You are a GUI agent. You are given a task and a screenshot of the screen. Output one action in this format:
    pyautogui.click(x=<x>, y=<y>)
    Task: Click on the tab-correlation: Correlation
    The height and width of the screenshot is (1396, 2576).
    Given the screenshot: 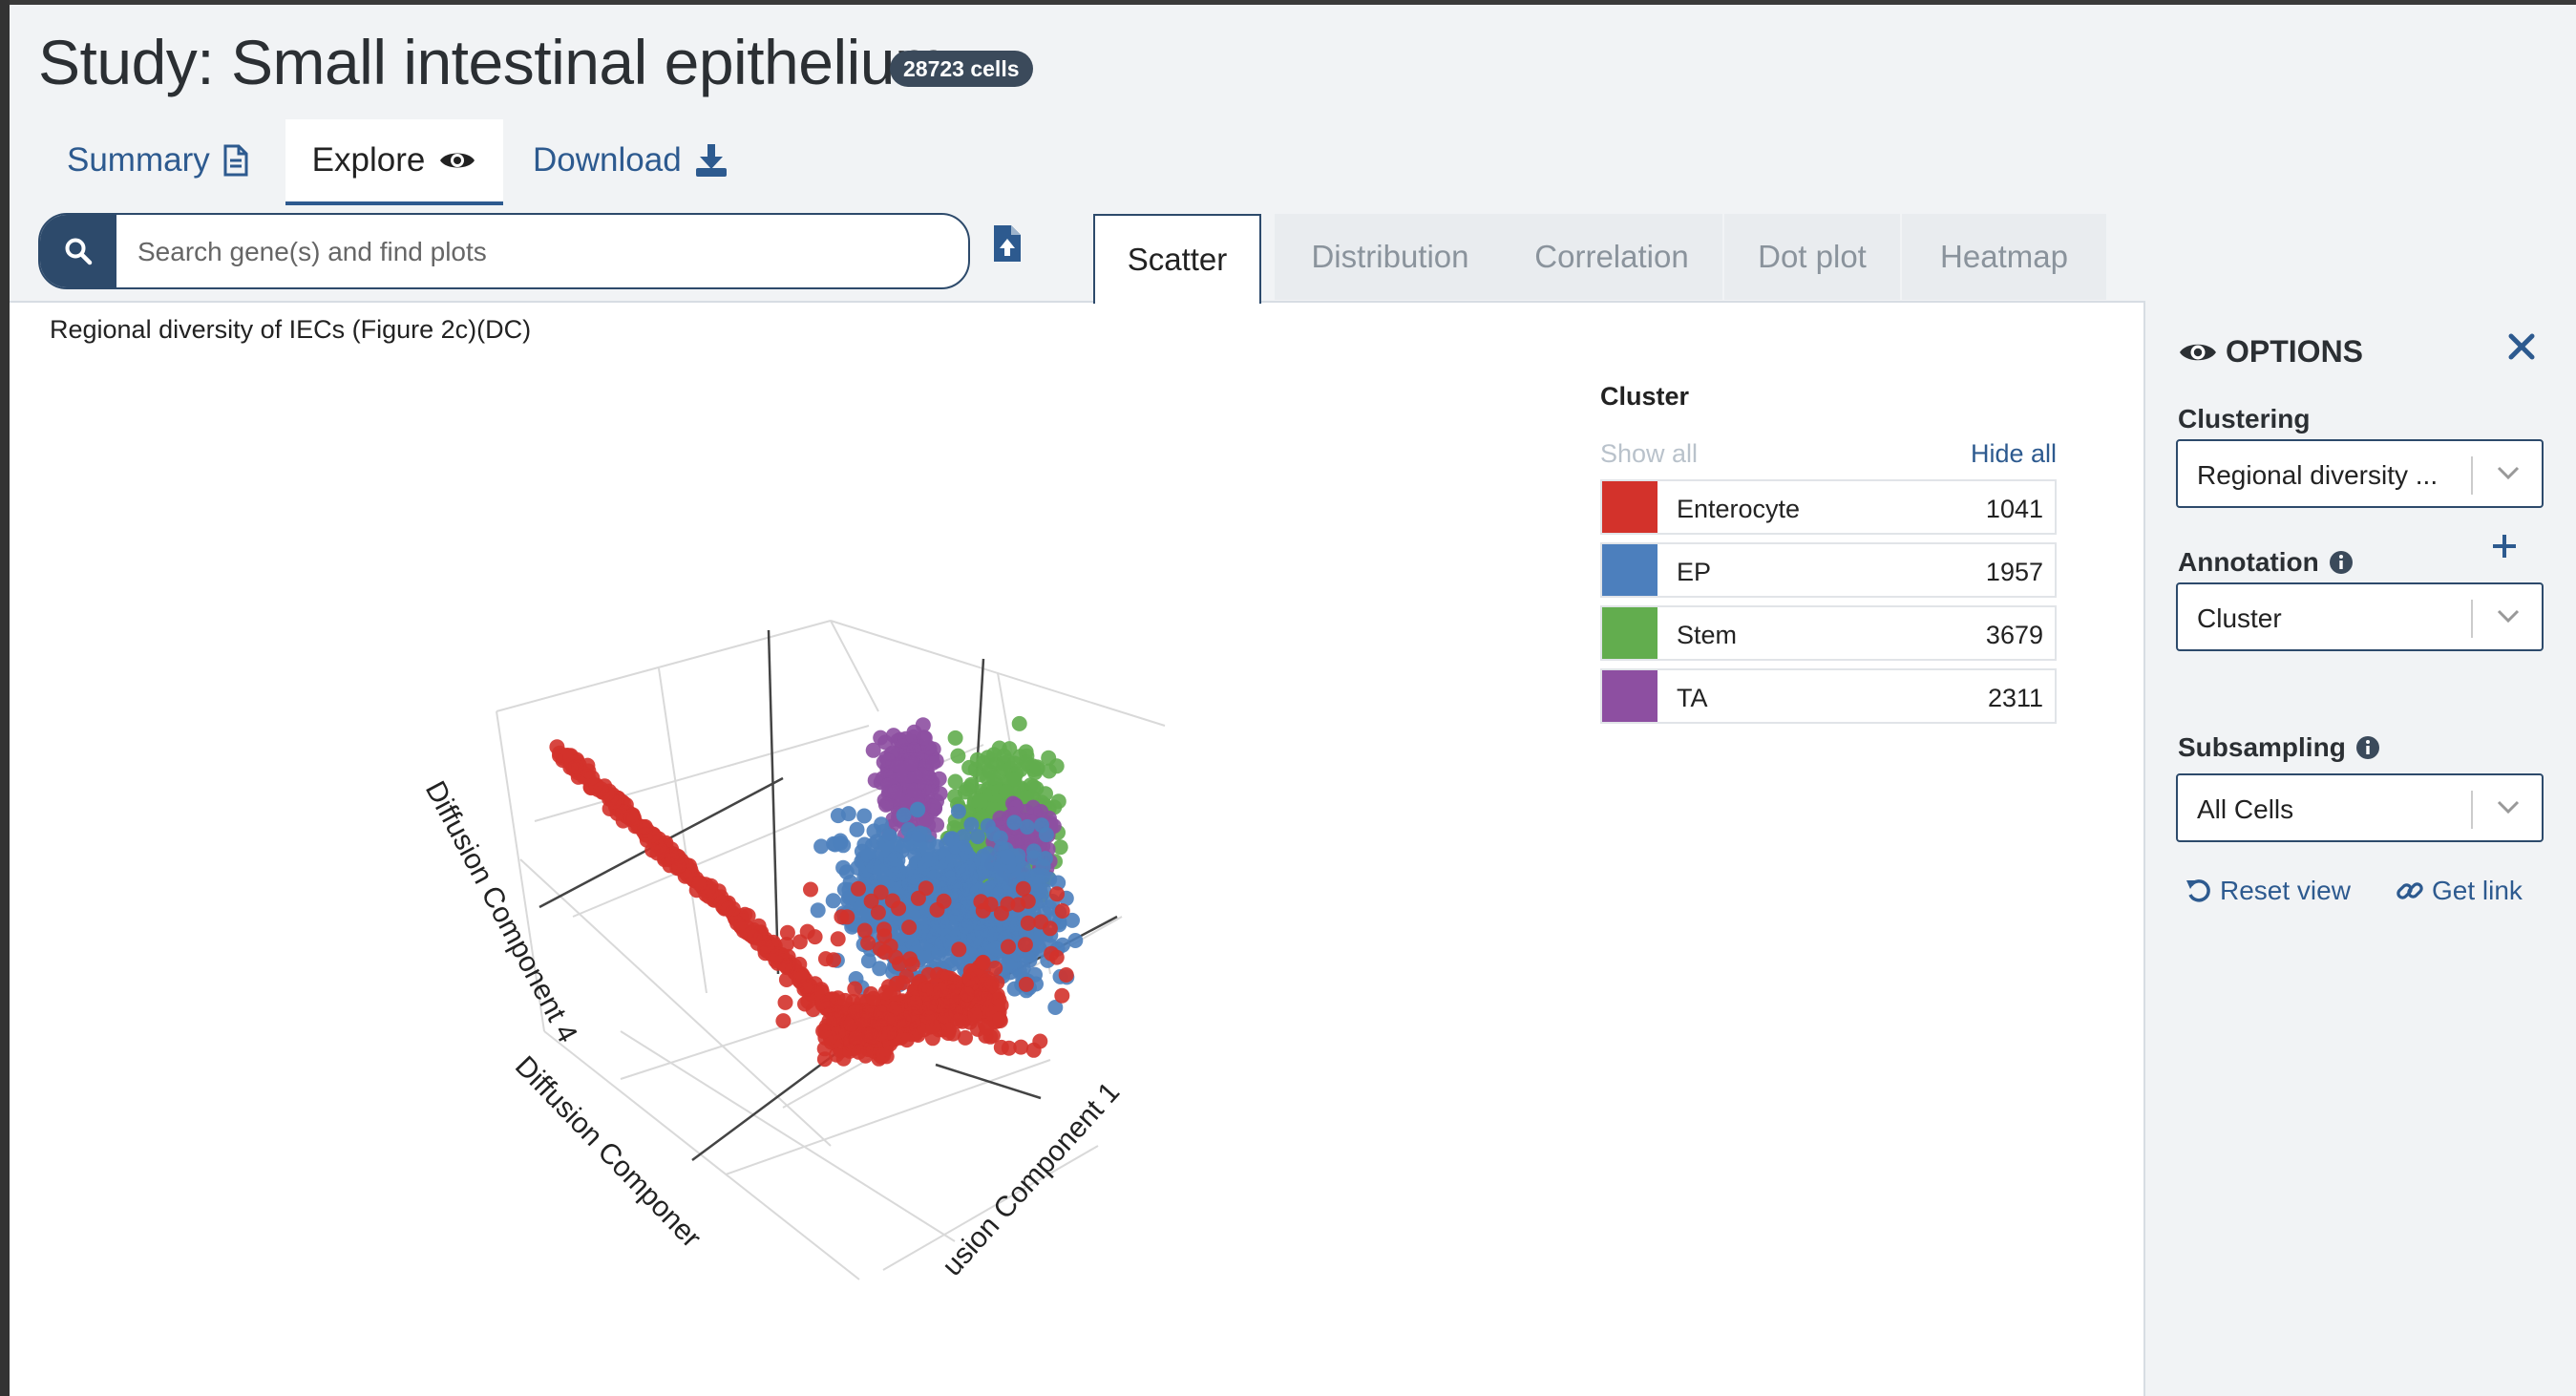 What is the action you would take?
    pyautogui.click(x=1611, y=257)
    